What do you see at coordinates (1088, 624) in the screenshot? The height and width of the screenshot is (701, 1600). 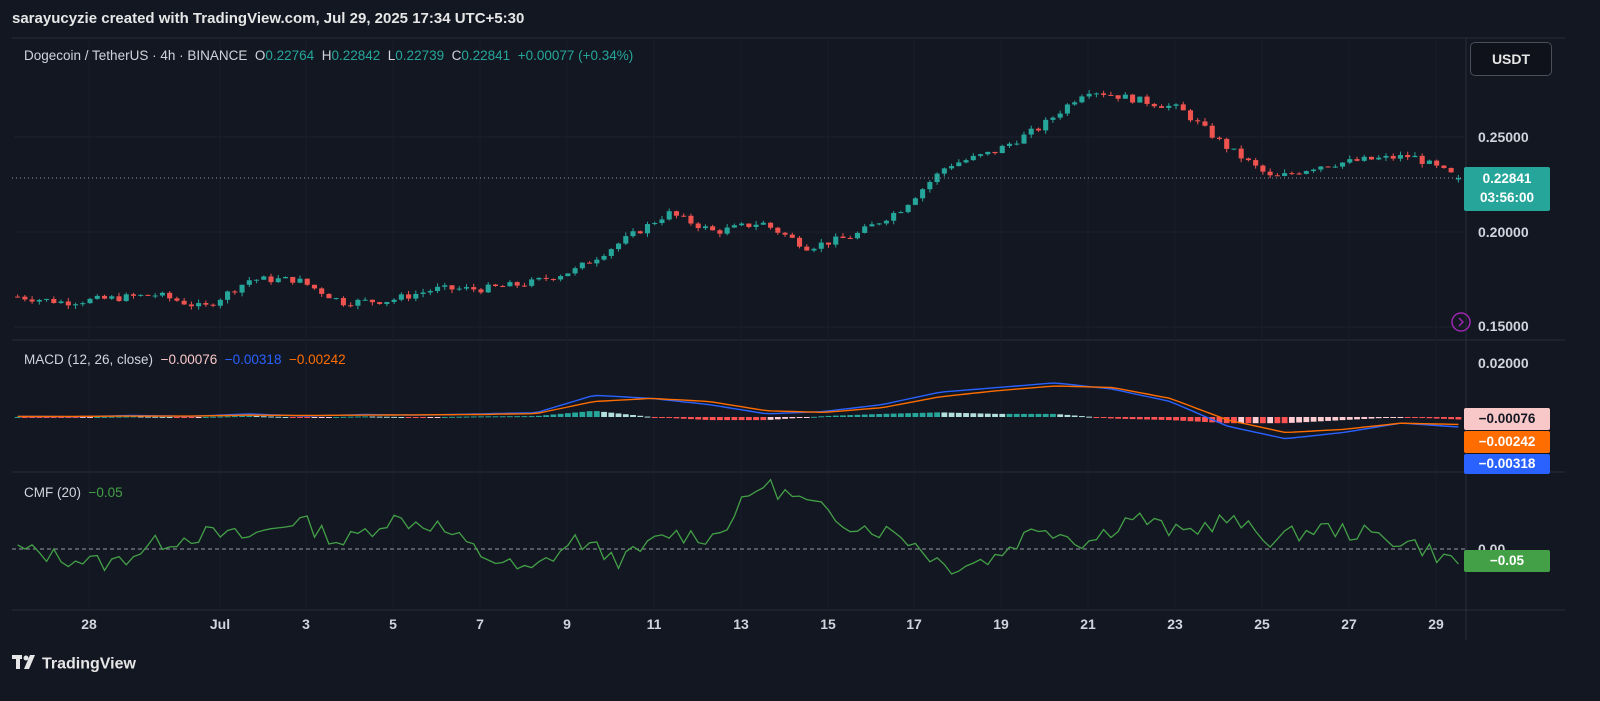 I see `x-tick-21: 21` at bounding box center [1088, 624].